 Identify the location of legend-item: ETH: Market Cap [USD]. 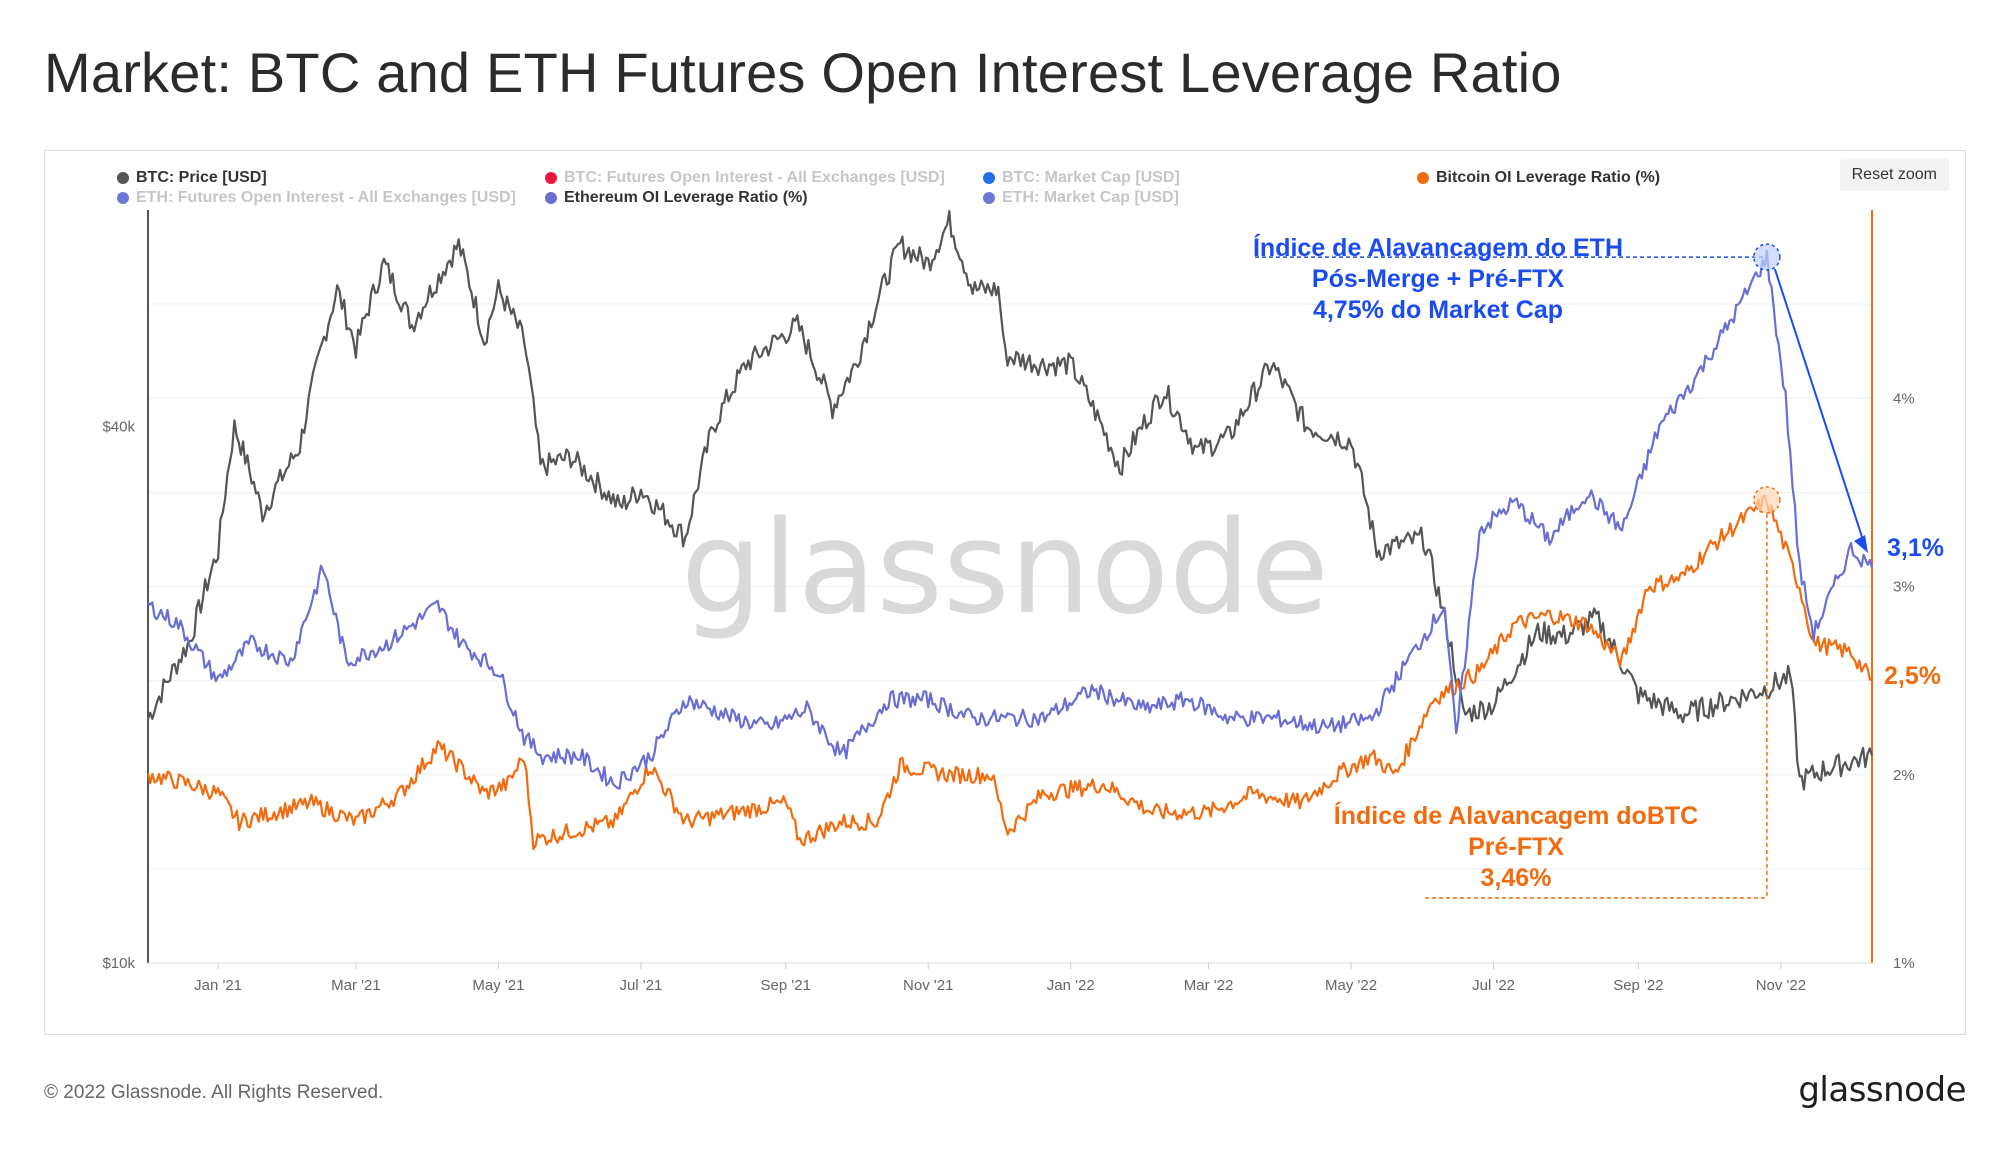
(1081, 198).